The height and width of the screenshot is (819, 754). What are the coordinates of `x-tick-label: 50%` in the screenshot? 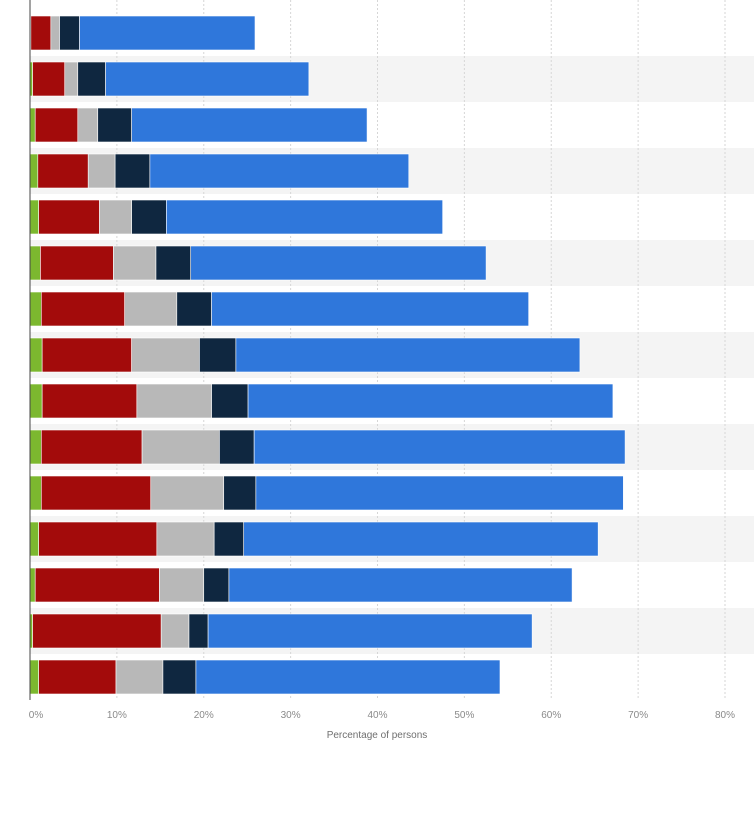 It's located at (464, 715).